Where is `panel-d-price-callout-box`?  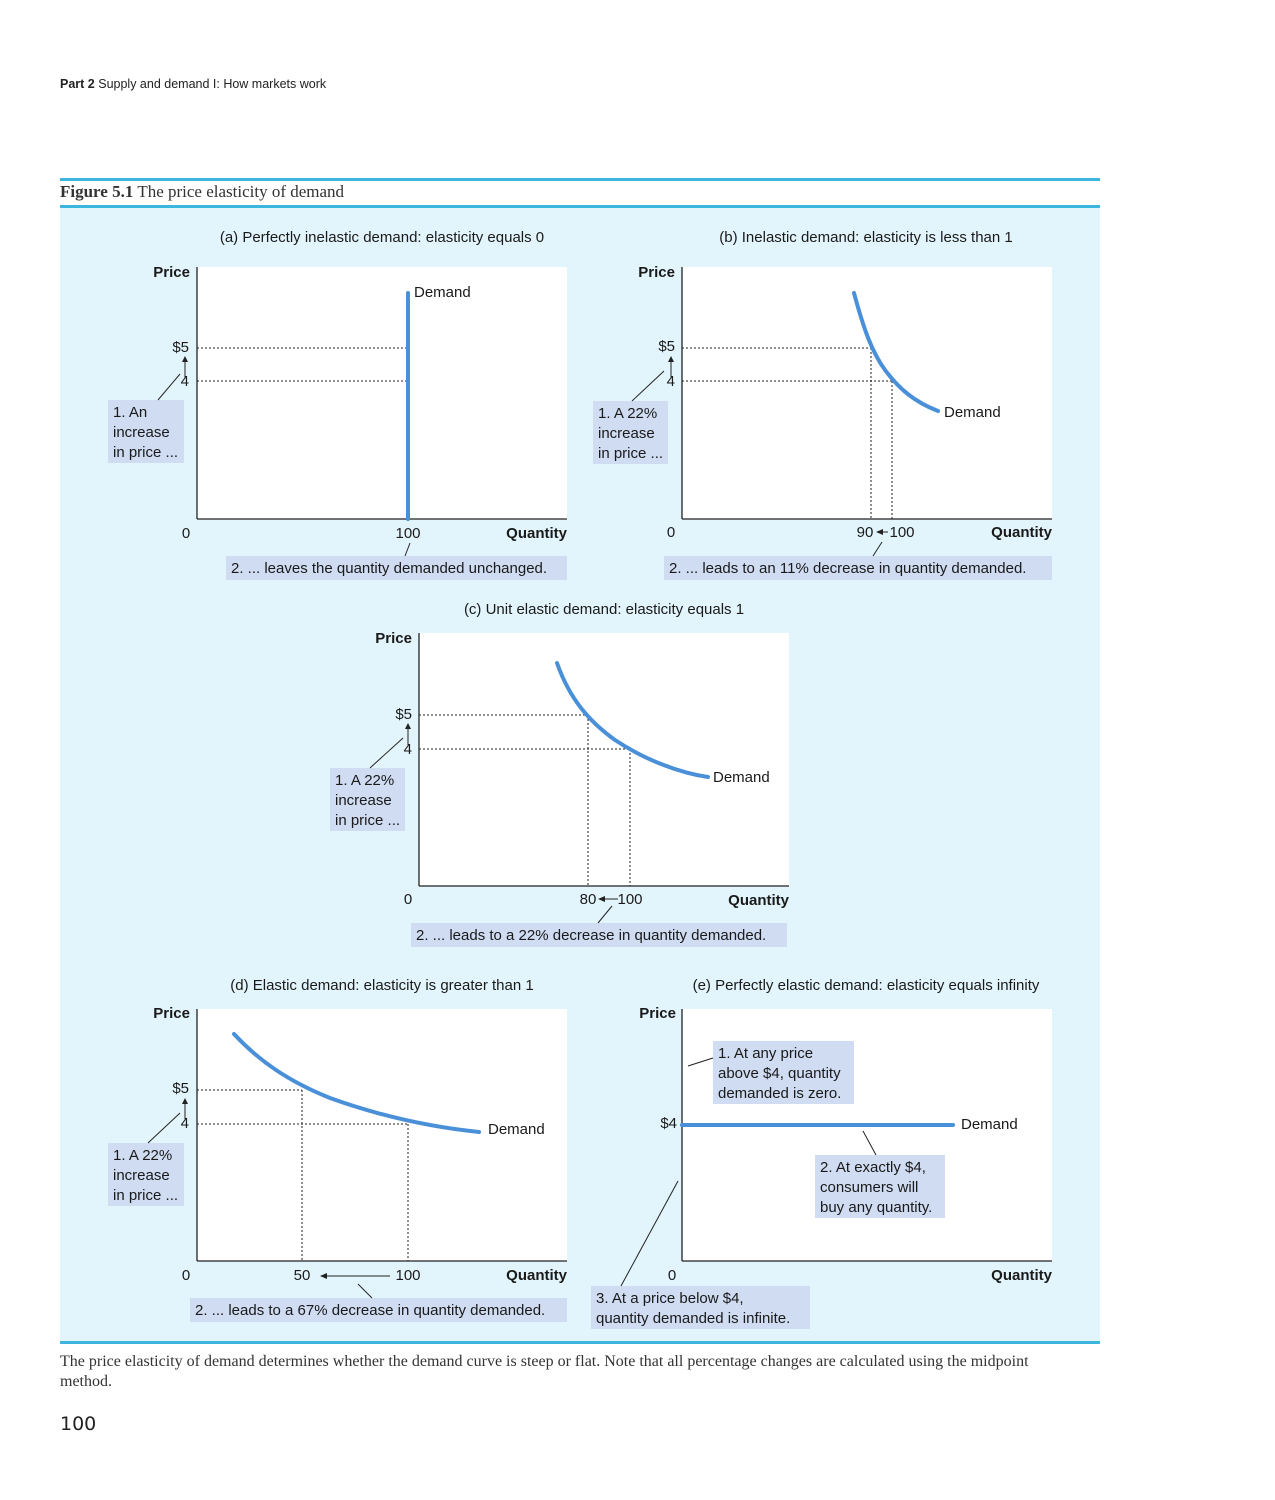 panel-d-price-callout-box is located at coordinates (146, 1174).